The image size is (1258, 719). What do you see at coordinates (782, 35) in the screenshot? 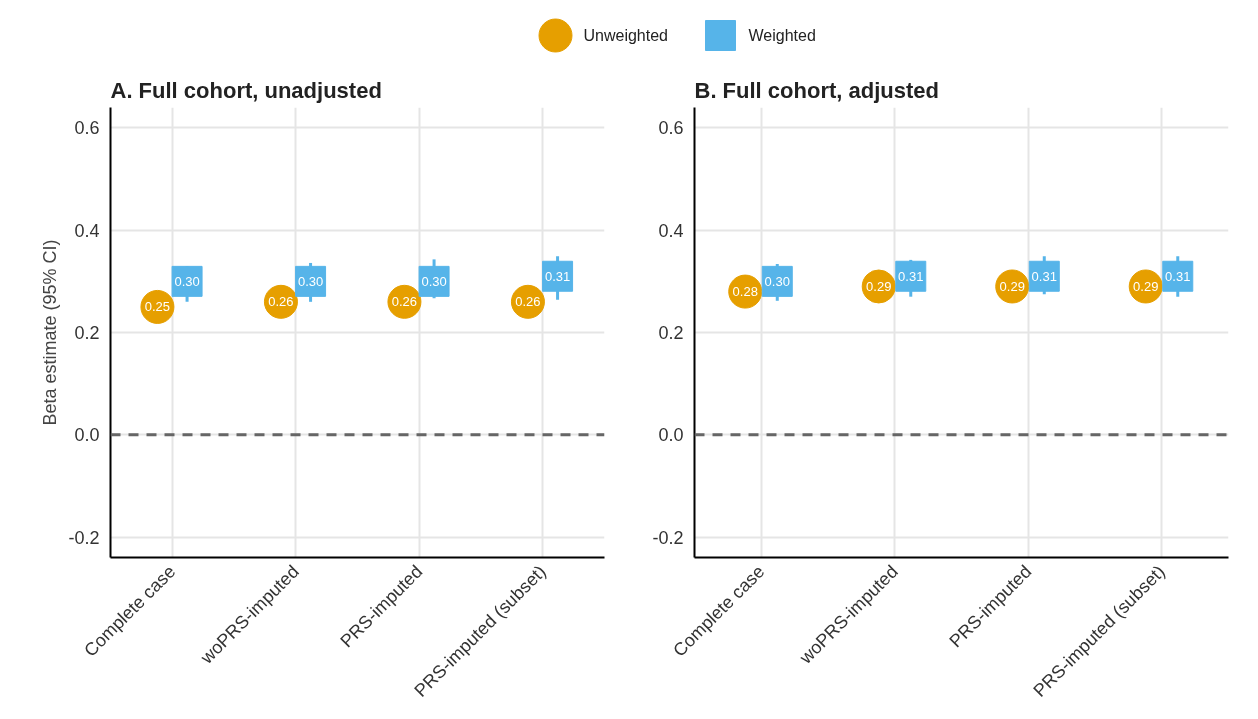
I see `legend-label: Weighted` at bounding box center [782, 35].